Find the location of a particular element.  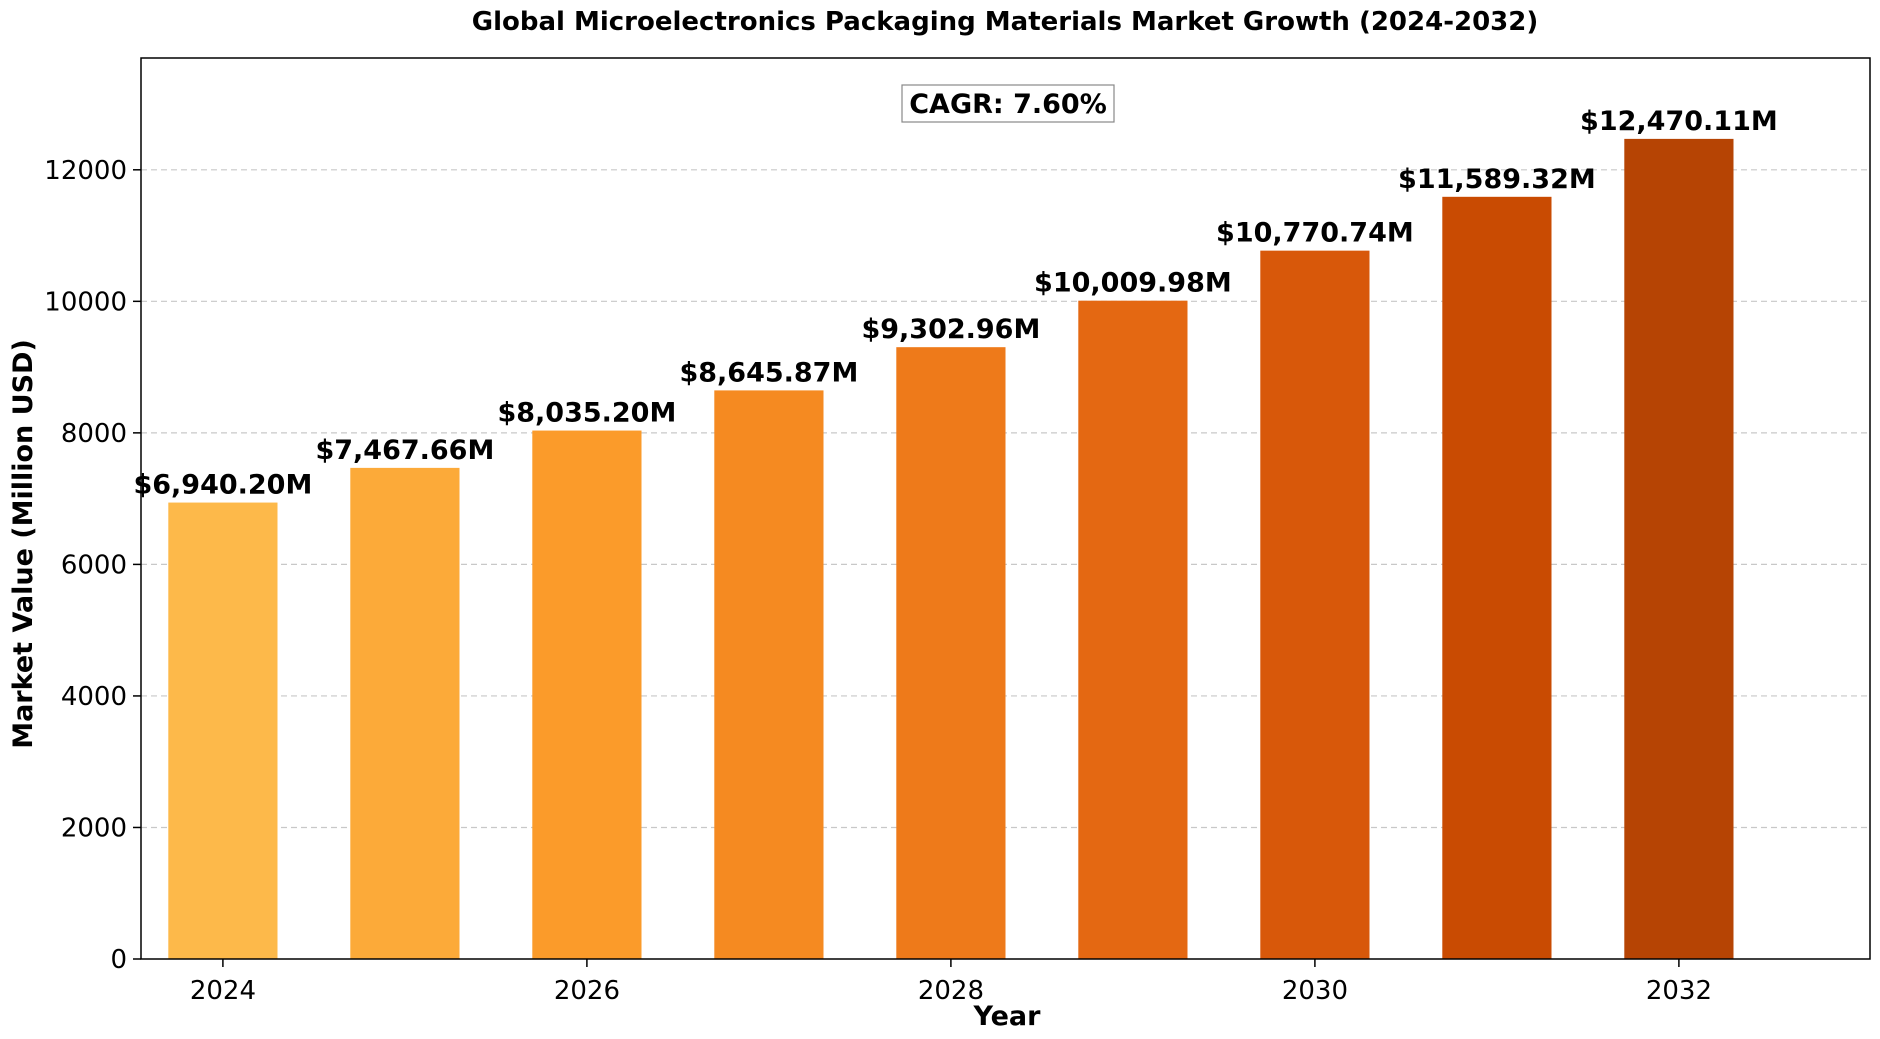

y-axis-ticks: 0 2000 4000 6000 8000 10000 12000 is located at coordinates (92, 565).